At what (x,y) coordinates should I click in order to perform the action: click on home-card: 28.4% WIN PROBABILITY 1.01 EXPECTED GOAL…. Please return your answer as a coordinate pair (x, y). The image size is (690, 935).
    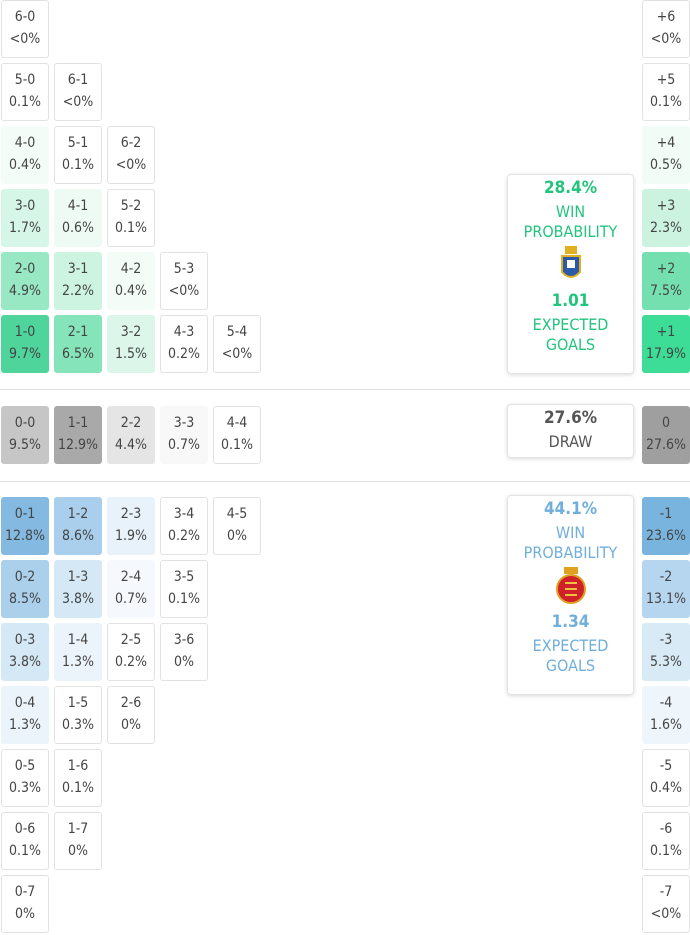
    Looking at the image, I should click on (570, 274).